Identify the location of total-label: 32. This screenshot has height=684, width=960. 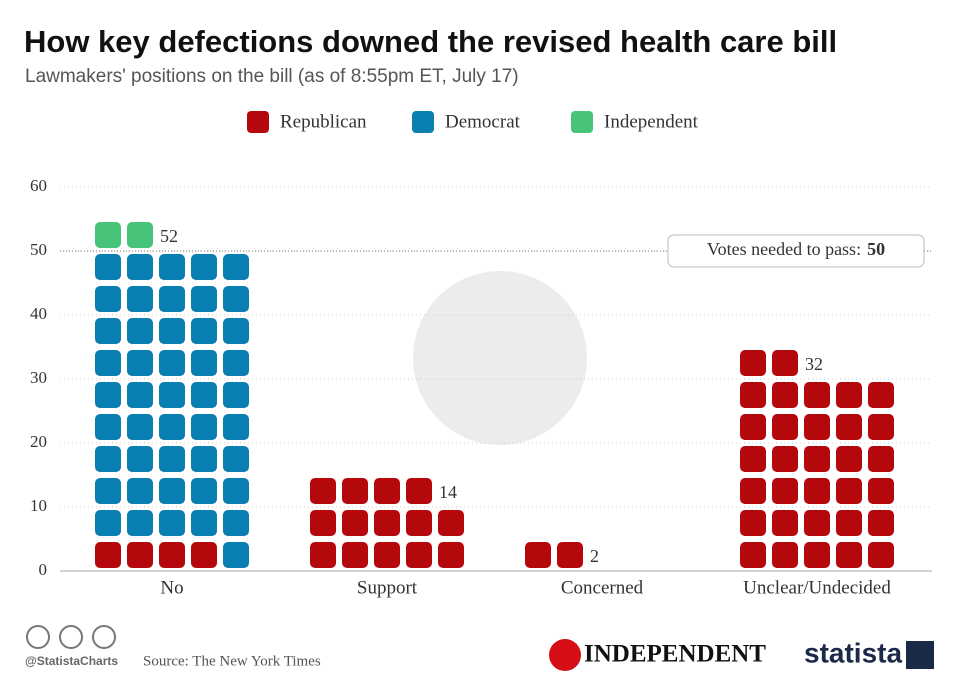
(814, 364).